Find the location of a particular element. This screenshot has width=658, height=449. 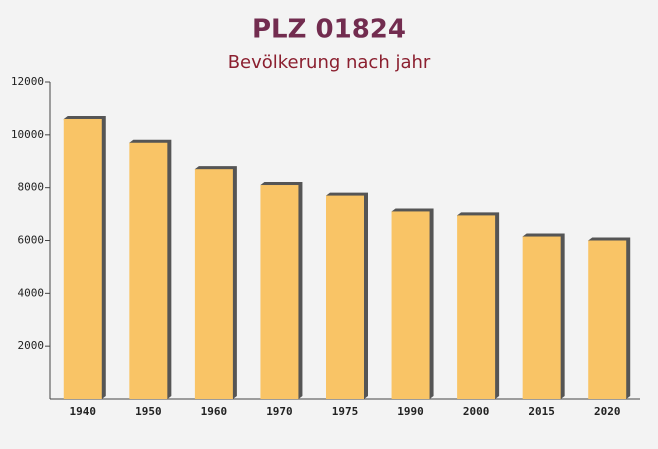

x-tick-label: 1960 is located at coordinates (214, 411).